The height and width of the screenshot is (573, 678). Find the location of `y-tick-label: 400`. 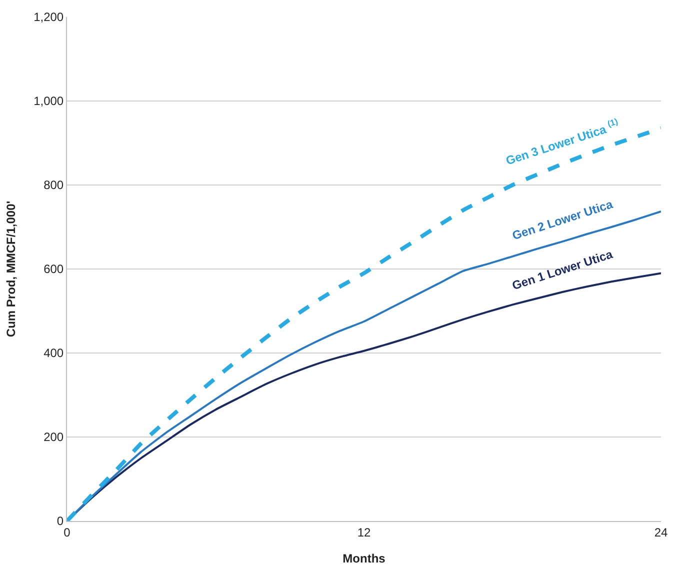

y-tick-label: 400 is located at coordinates (54, 353).